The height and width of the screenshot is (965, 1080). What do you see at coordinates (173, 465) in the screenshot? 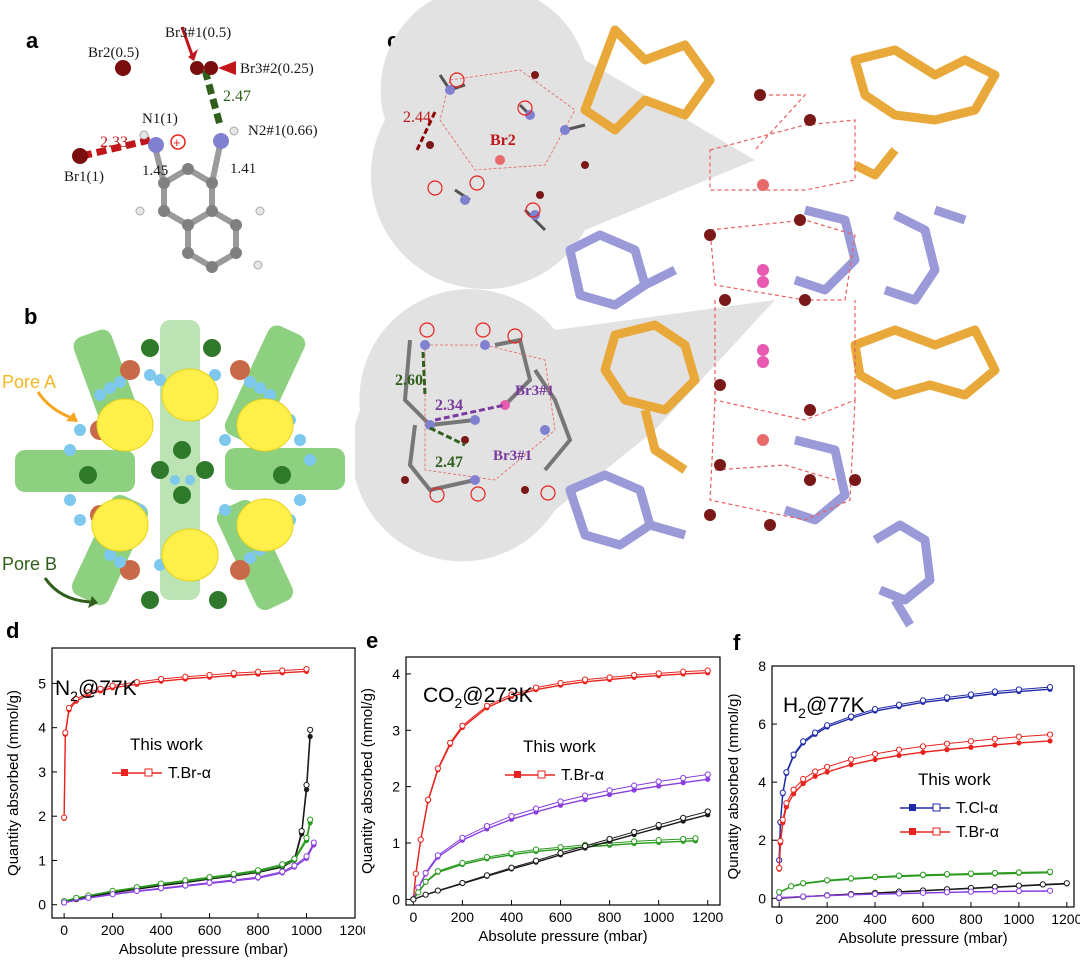
I see `panel-b-pore-structure: Pore A Pore B` at bounding box center [173, 465].